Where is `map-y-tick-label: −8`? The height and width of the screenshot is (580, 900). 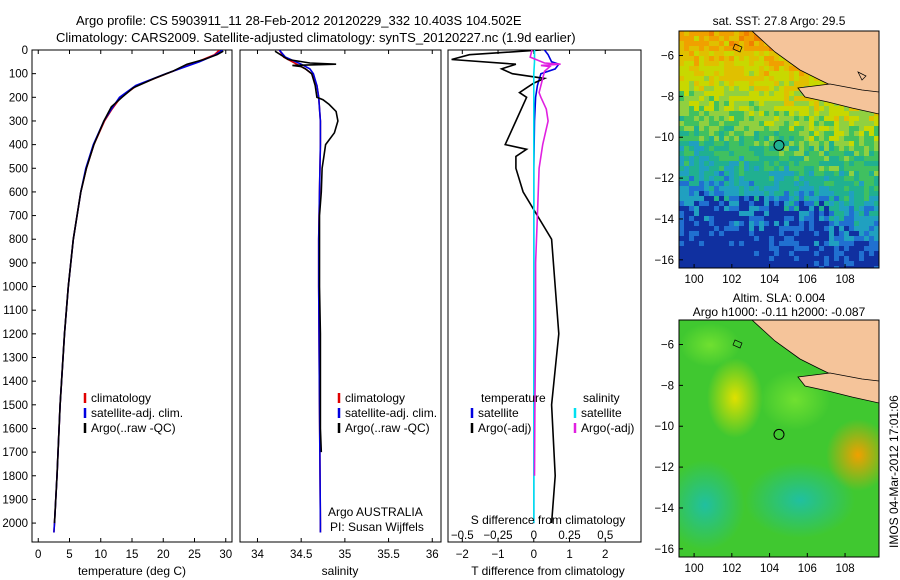
map-y-tick-label: −8 is located at coordinates (667, 386).